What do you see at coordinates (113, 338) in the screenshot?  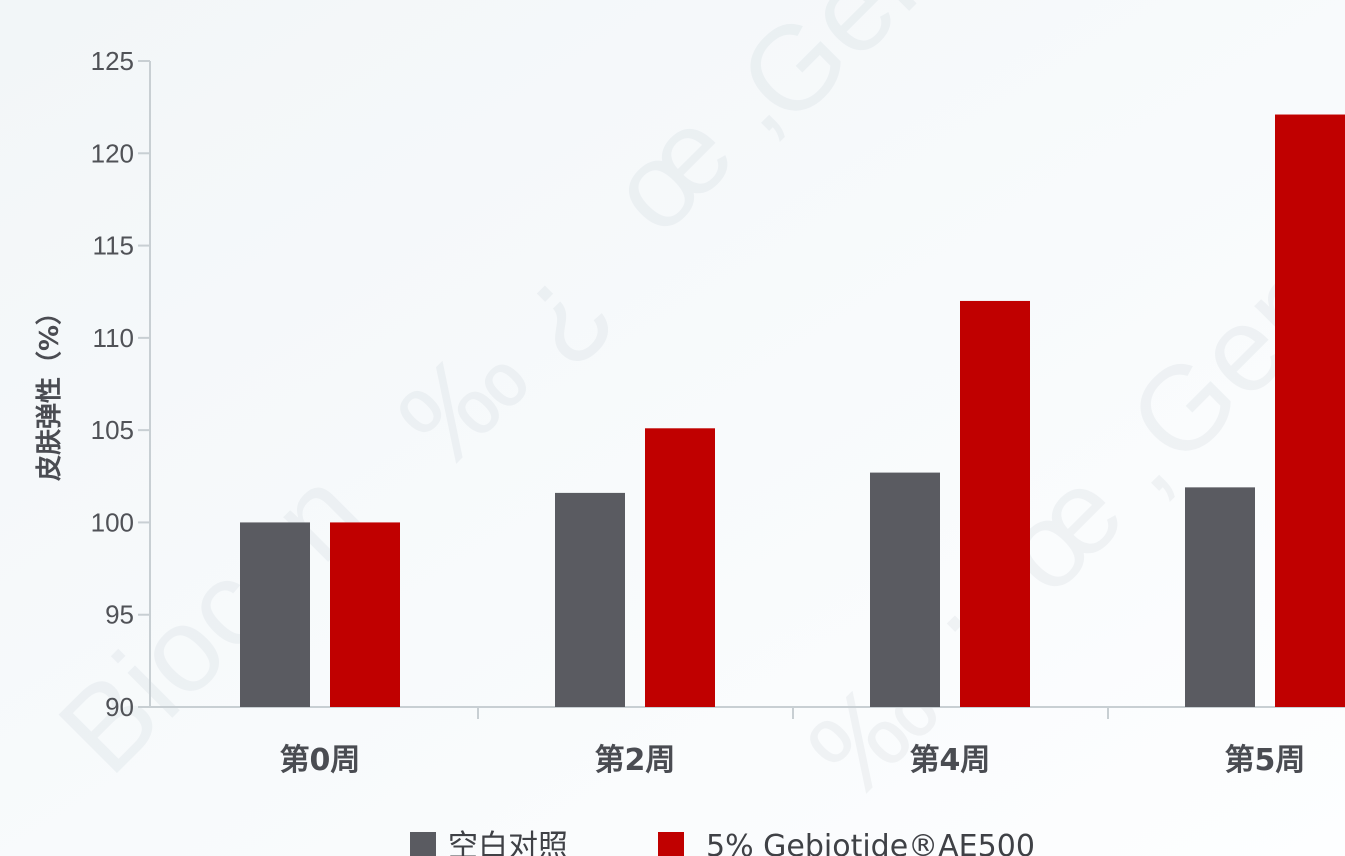 I see `y-tick-label: 110` at bounding box center [113, 338].